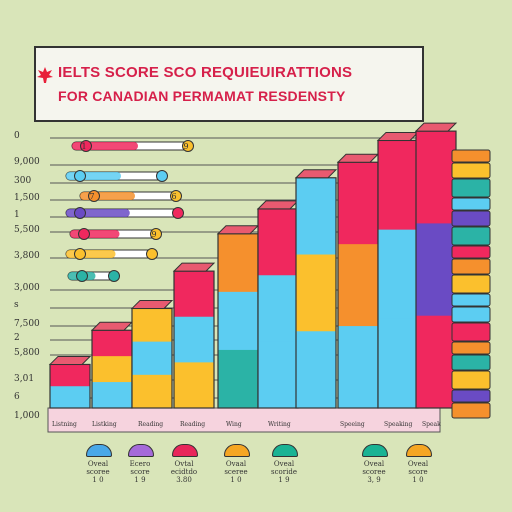 The width and height of the screenshot is (512, 512). Describe the element at coordinates (431, 424) in the screenshot. I see `x-tick-label: Speak` at that location.